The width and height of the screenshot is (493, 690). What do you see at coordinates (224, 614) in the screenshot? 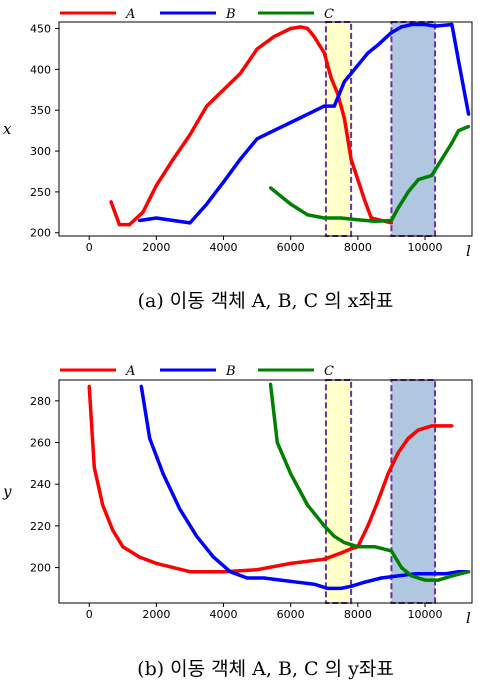
I see `x-tick-label: 4000` at bounding box center [224, 614].